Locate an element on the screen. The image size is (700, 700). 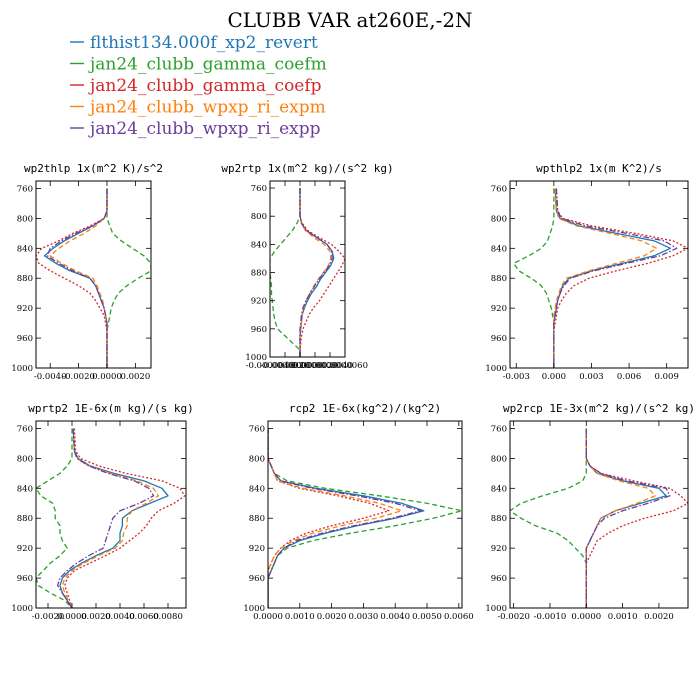
legend-entry: jan24_clubb_gamma_coefp is located at coordinates (205, 86).